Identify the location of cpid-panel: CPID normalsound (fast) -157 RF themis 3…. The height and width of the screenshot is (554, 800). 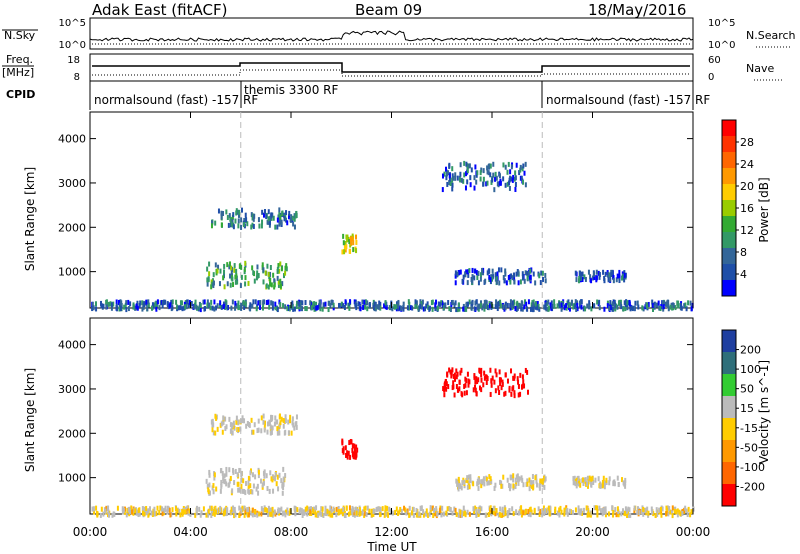
(358, 95).